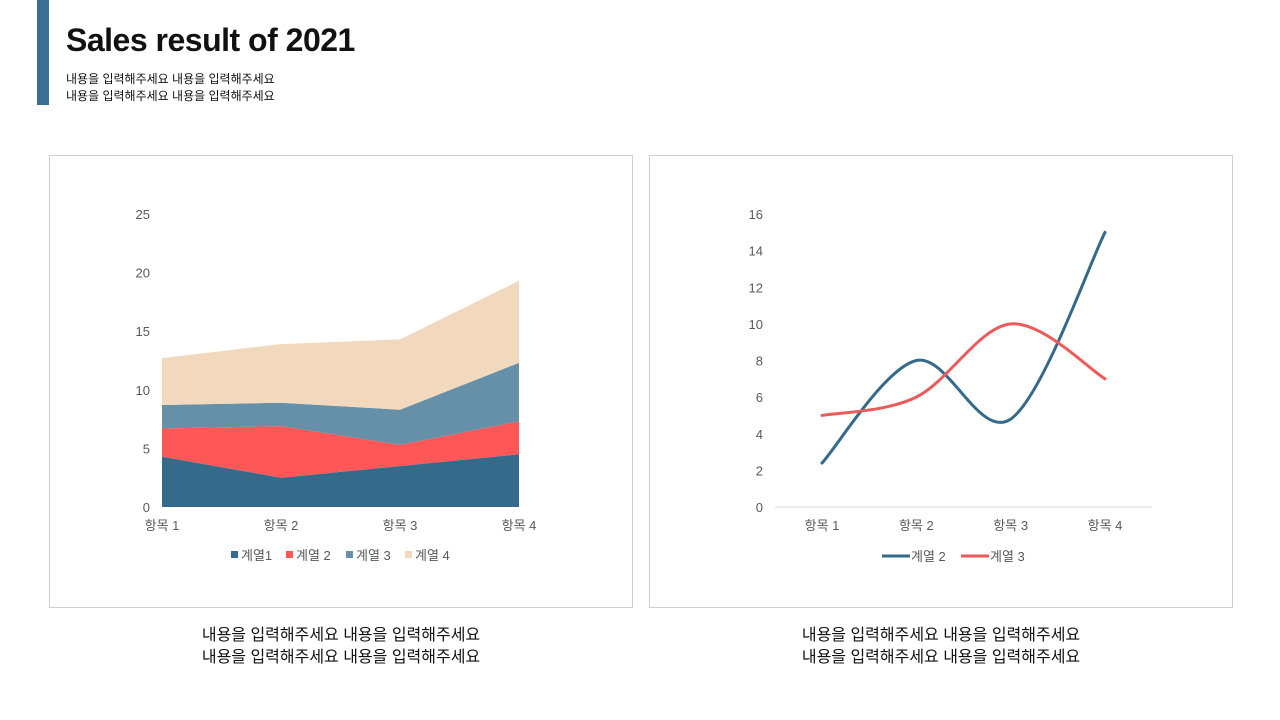 The width and height of the screenshot is (1280, 720). Describe the element at coordinates (340, 345) in the screenshot. I see `area-series-계열4` at that location.